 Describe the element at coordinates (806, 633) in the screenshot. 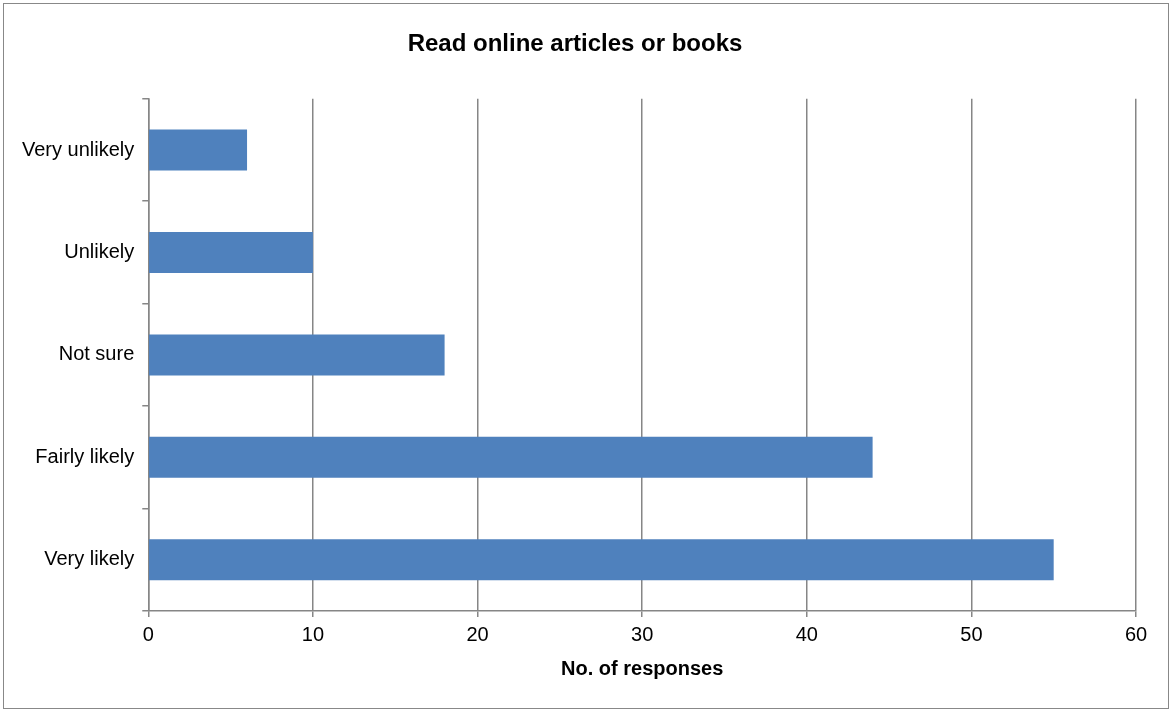

I see `x-tick-label: 40` at that location.